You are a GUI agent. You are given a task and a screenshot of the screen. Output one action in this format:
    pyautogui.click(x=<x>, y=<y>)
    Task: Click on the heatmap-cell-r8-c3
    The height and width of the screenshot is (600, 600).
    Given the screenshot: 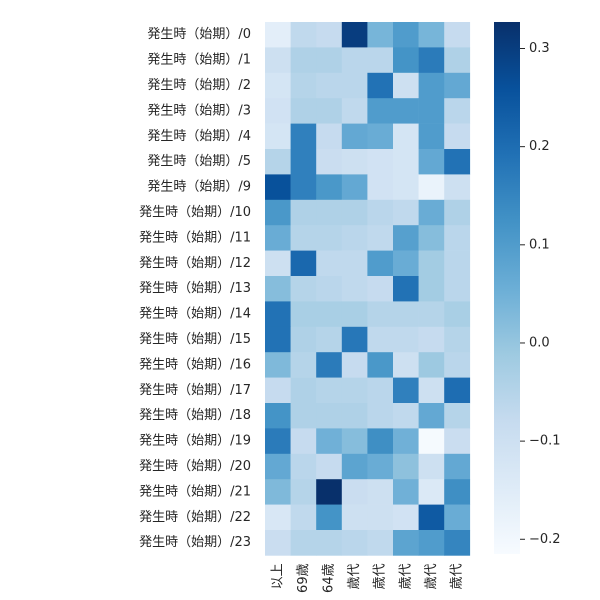 What is the action you would take?
    pyautogui.click(x=354, y=238)
    